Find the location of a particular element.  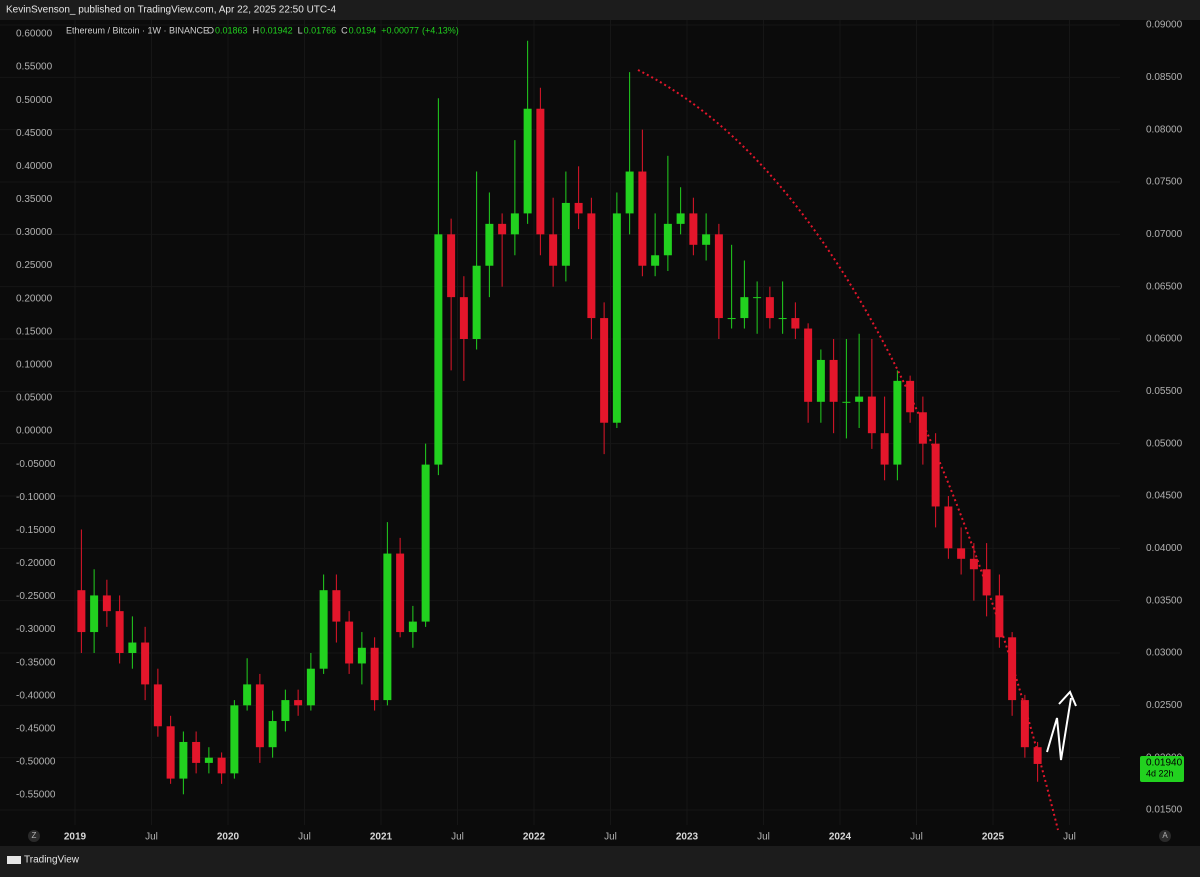

y2-tick-label: -0.20000 is located at coordinates (36, 563).